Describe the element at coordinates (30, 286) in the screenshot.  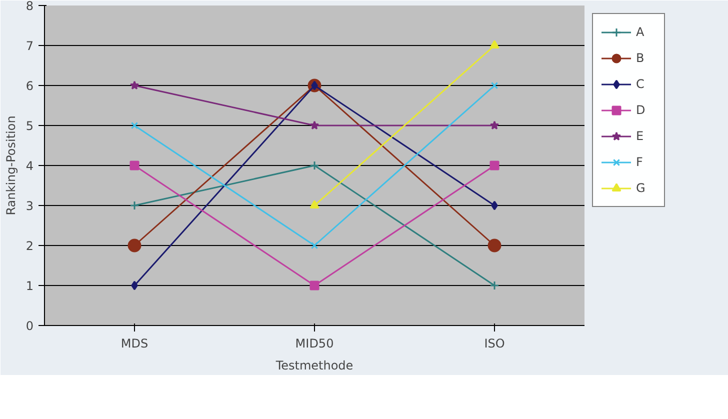
I see `y-tick-label: 1` at that location.